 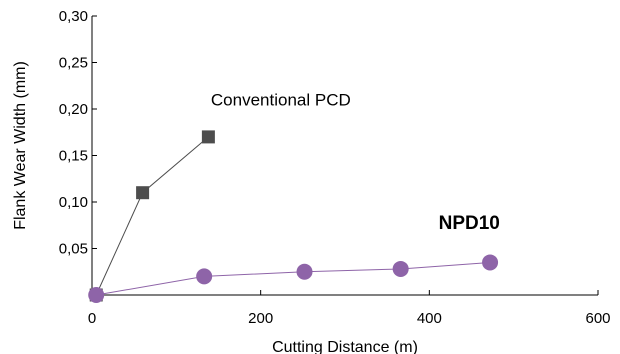 I want to click on x-tick-label: 200, so click(x=260, y=318).